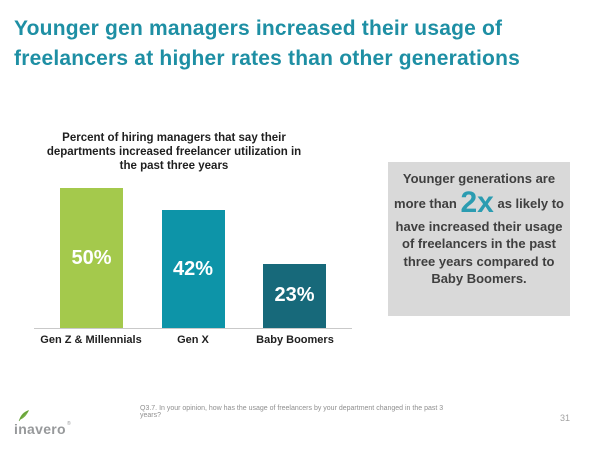 This screenshot has height=450, width=600. What do you see at coordinates (40, 429) in the screenshot?
I see `logo-text: inavero` at bounding box center [40, 429].